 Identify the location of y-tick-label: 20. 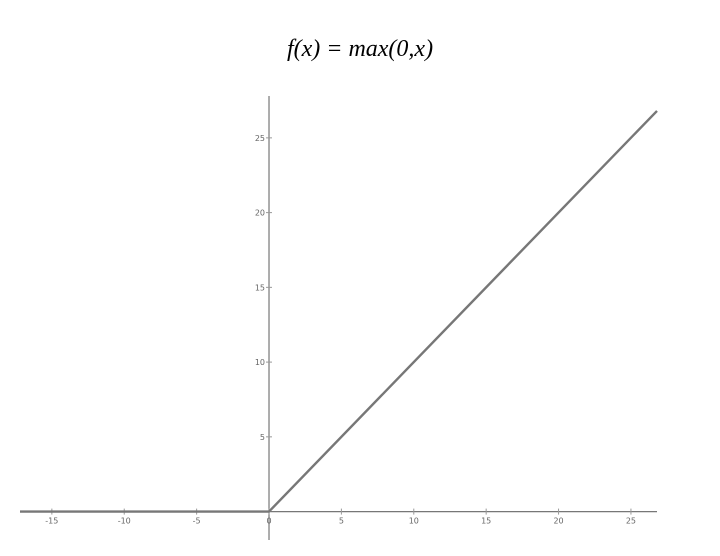
(260, 213).